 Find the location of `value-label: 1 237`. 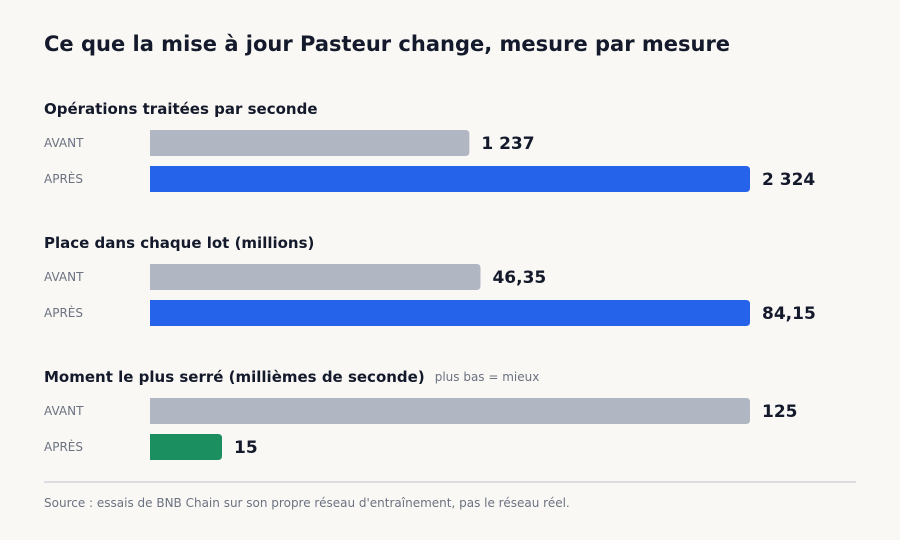

value-label: 1 237 is located at coordinates (507, 144).